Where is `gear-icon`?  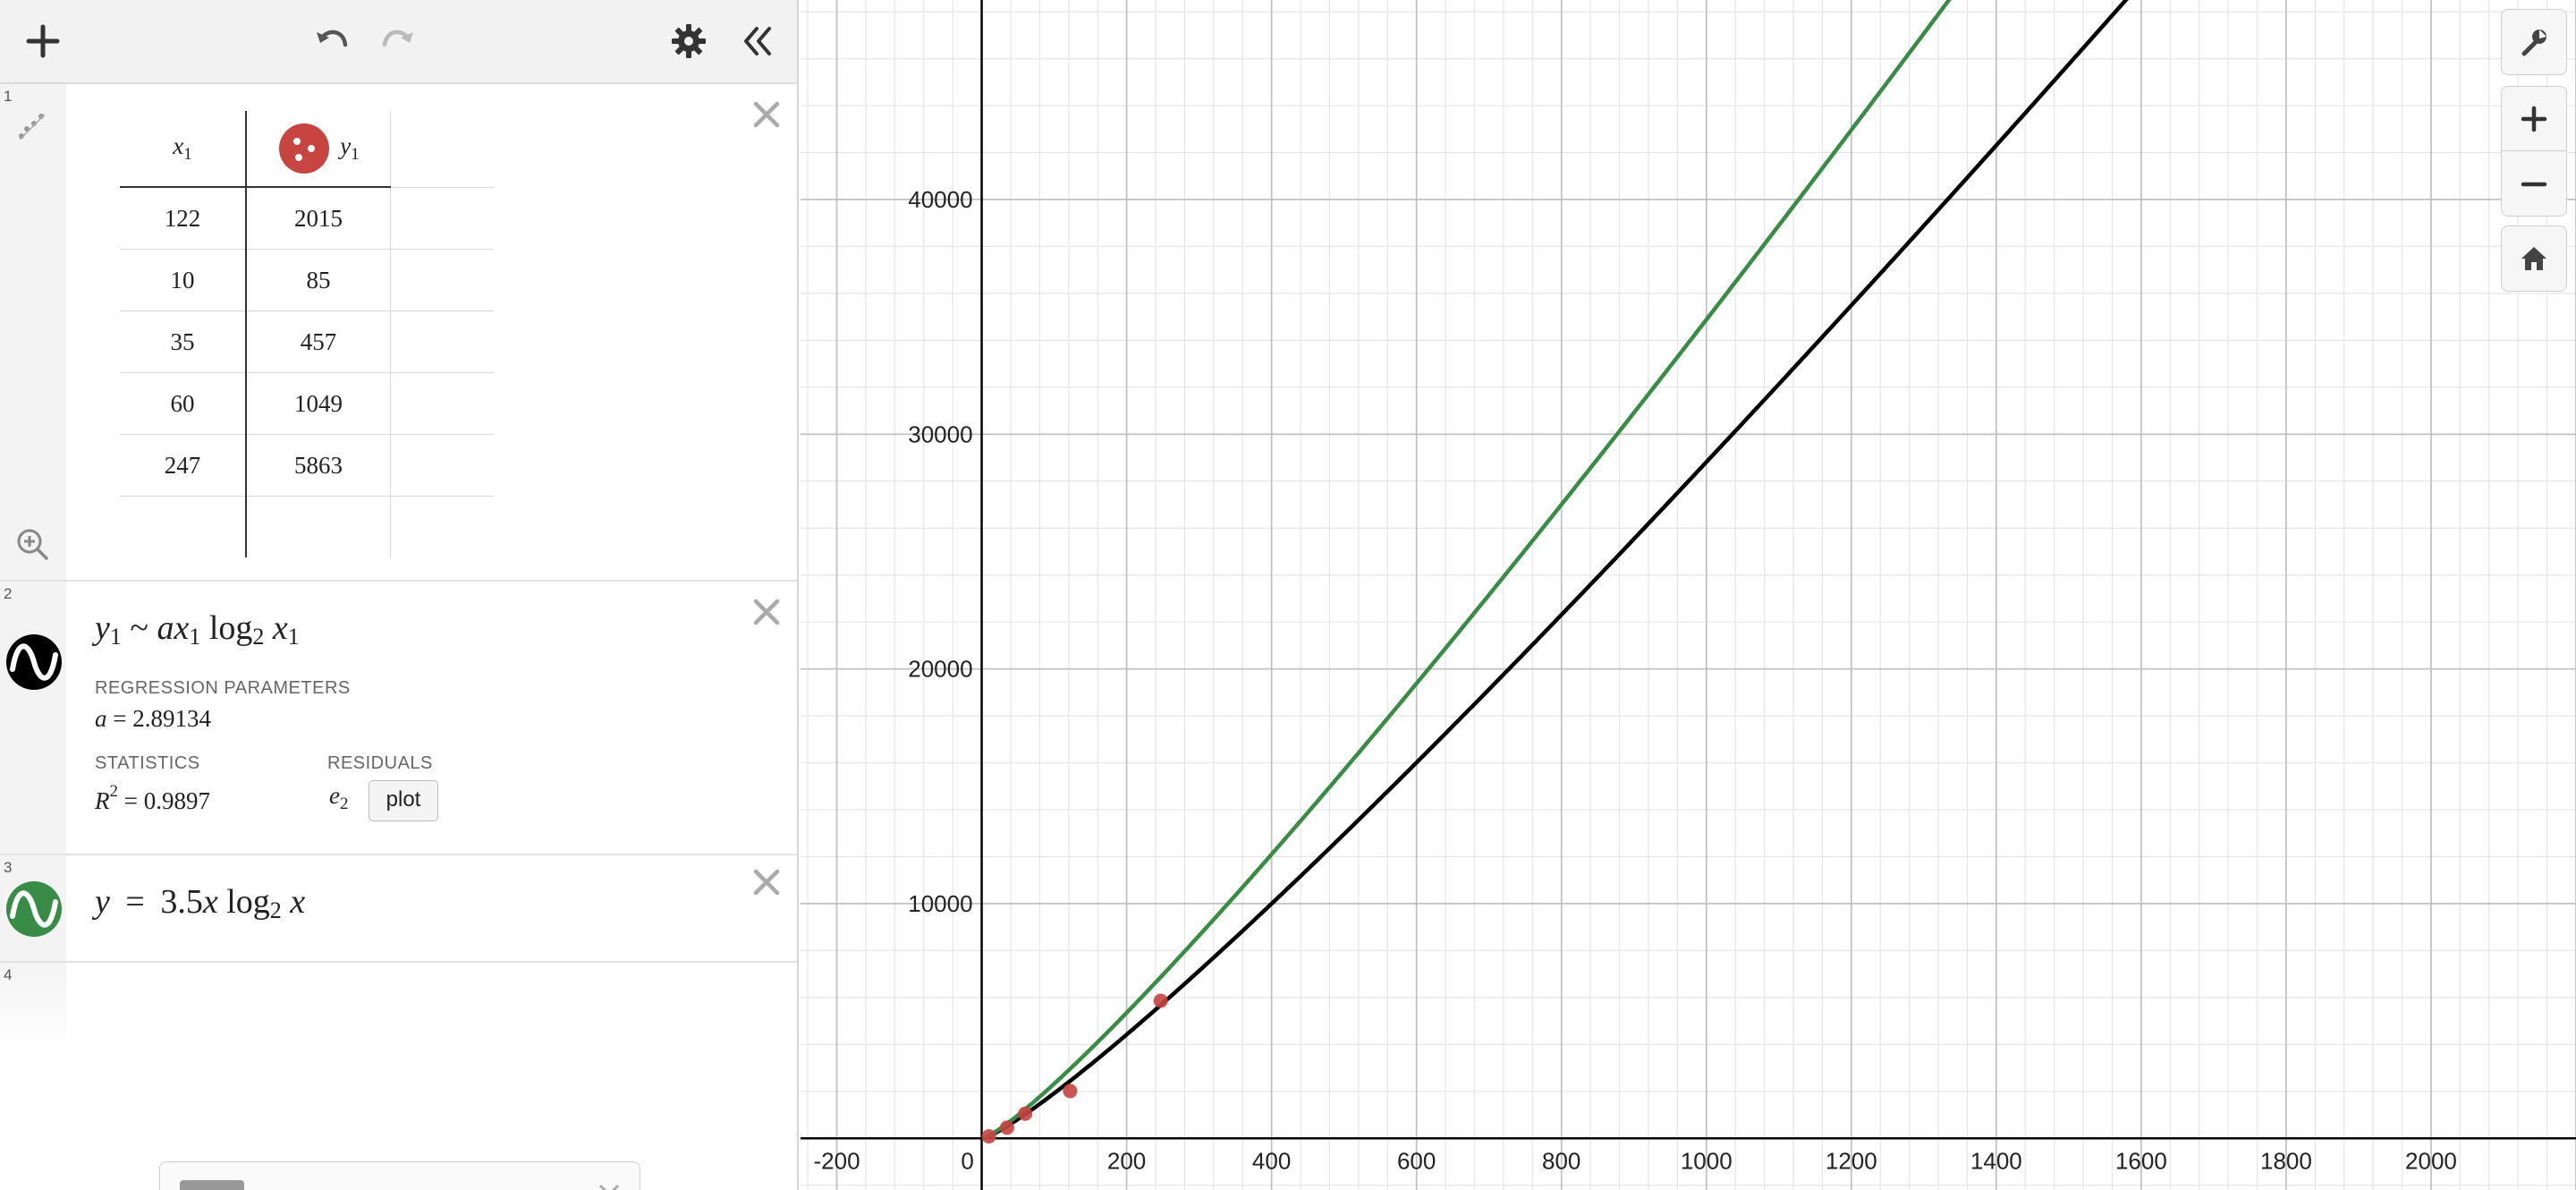 gear-icon is located at coordinates (689, 41).